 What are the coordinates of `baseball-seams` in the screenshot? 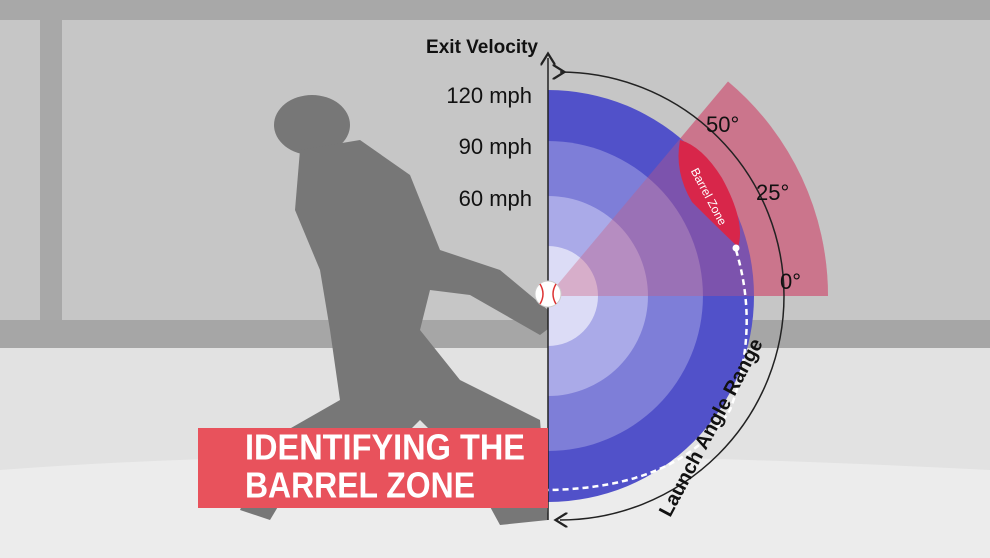 It's located at (548, 294).